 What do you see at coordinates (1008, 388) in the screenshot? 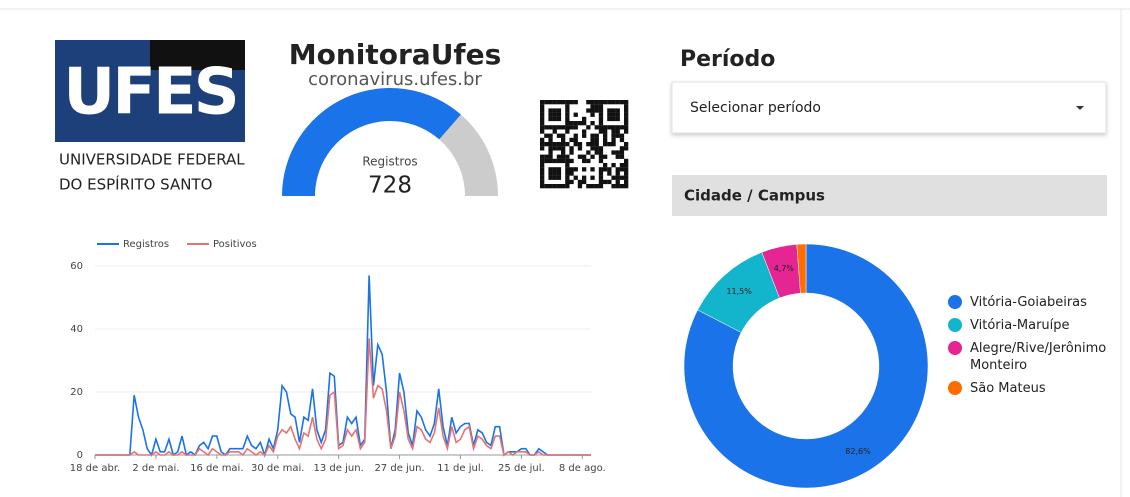
I see `legend-label: São Mateus` at bounding box center [1008, 388].